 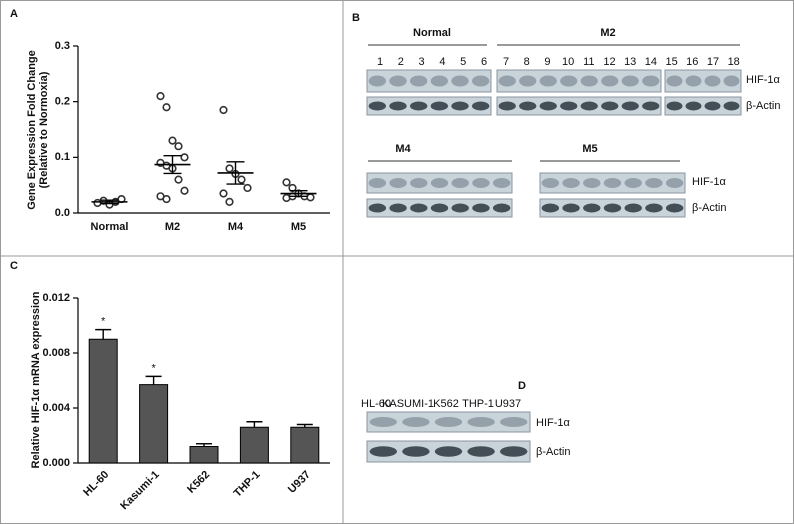 What do you see at coordinates (376, 404) in the screenshot?
I see `lane-label: HL-60` at bounding box center [376, 404].